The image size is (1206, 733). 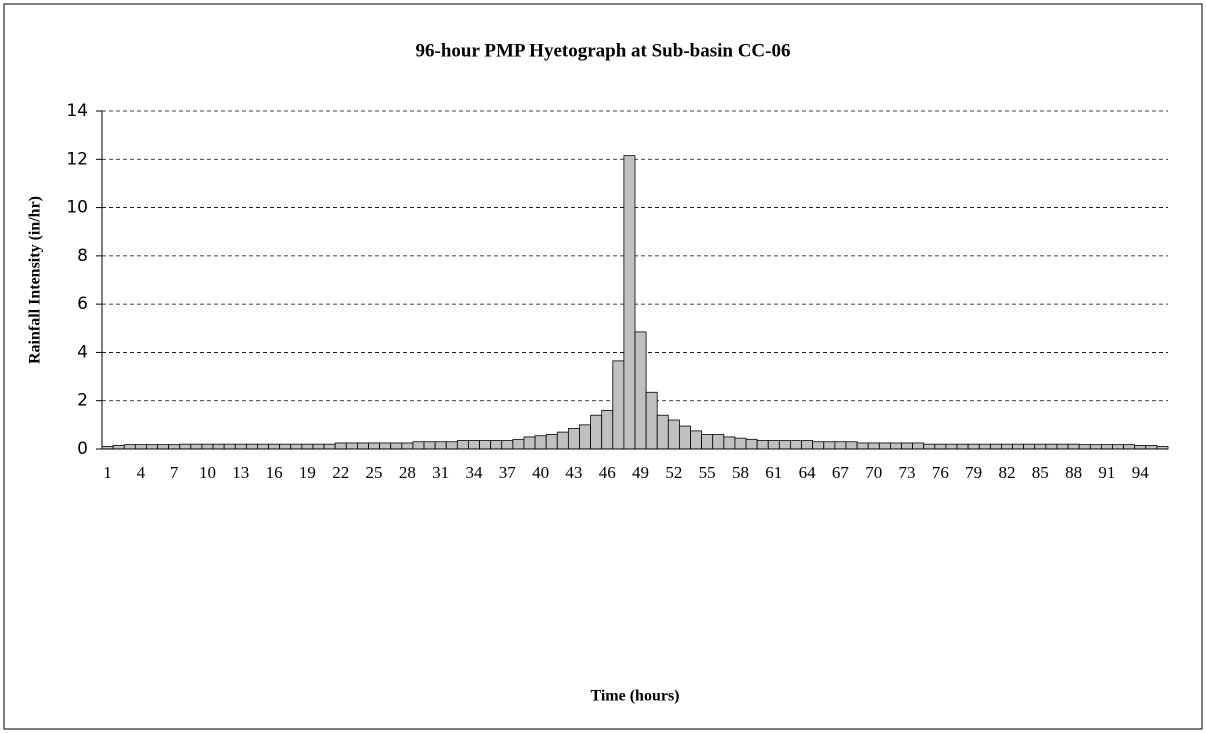 I want to click on x-tick-label: 70, so click(x=873, y=472).